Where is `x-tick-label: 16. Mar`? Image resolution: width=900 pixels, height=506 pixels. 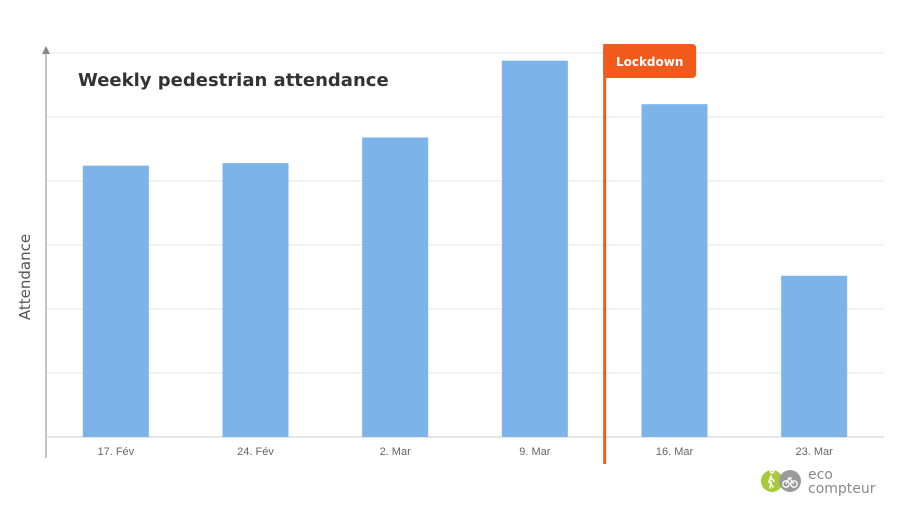
x-tick-label: 16. Mar is located at coordinates (675, 452).